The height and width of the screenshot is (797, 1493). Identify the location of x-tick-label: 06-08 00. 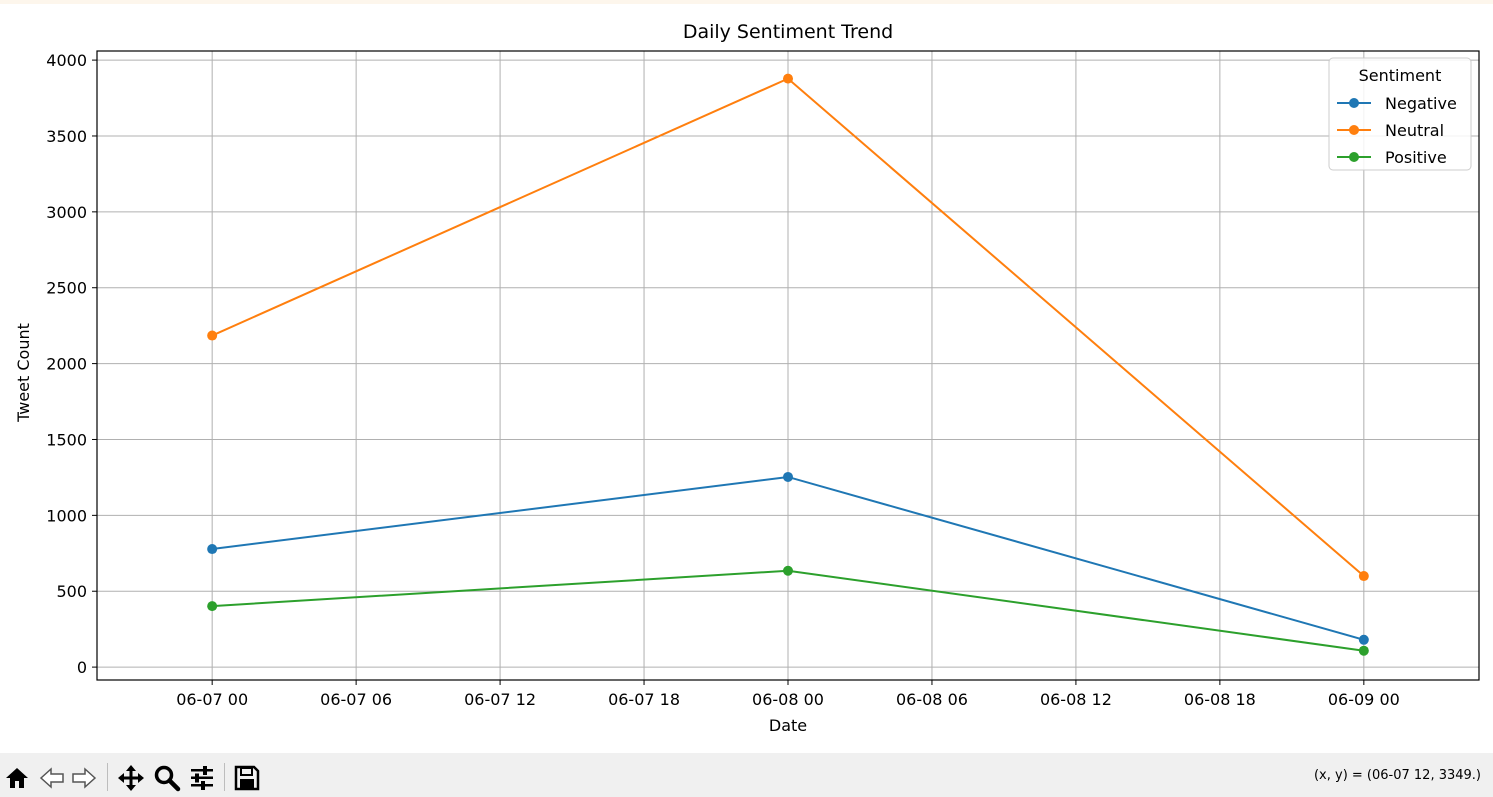
(788, 699).